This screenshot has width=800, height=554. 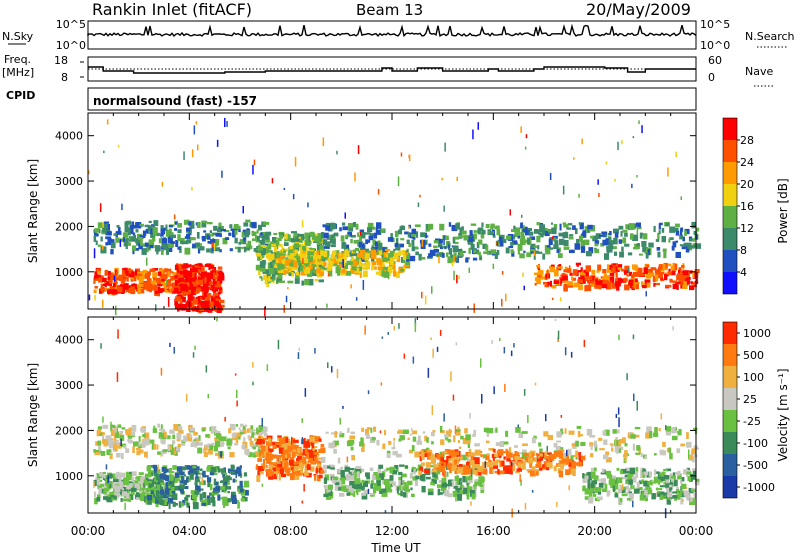 What do you see at coordinates (753, 355) in the screenshot?
I see `colorbar-tick-label: 500` at bounding box center [753, 355].